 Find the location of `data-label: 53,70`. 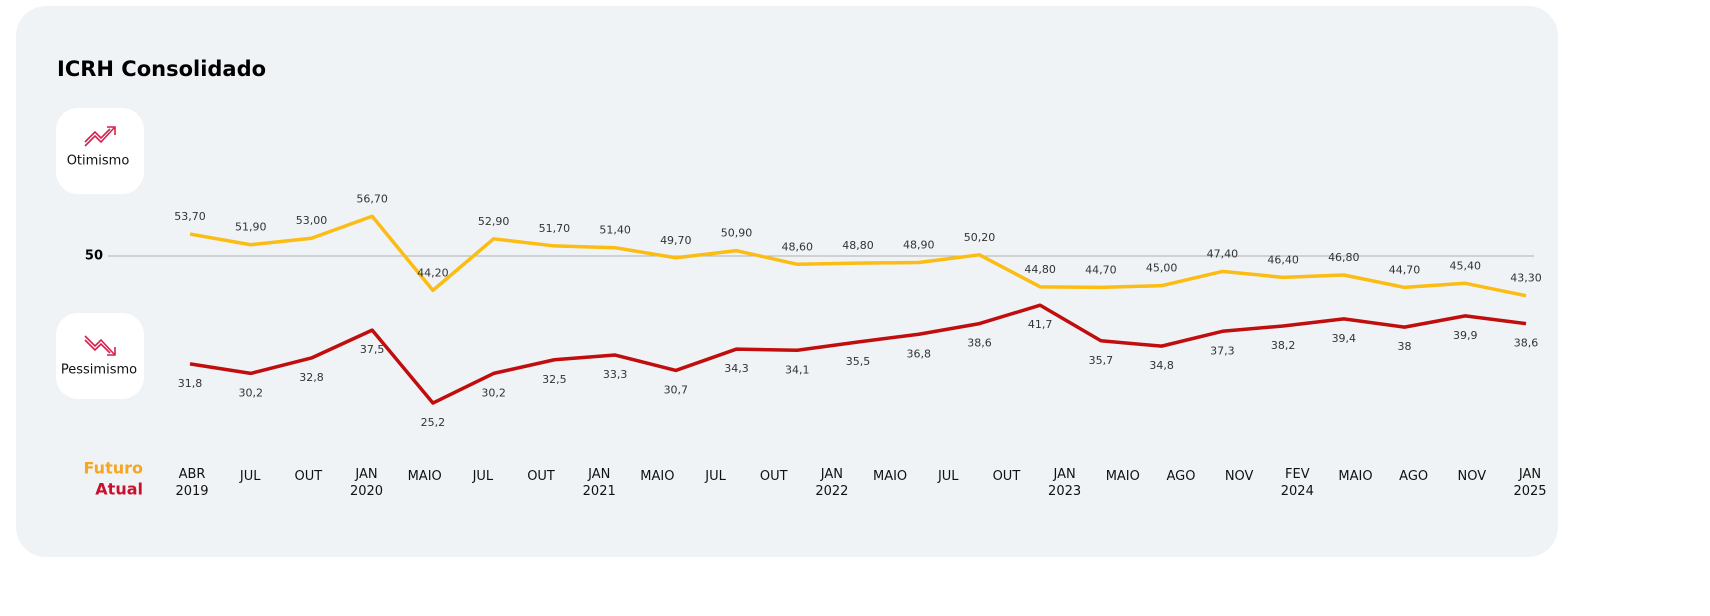

data-label: 53,70 is located at coordinates (190, 216).